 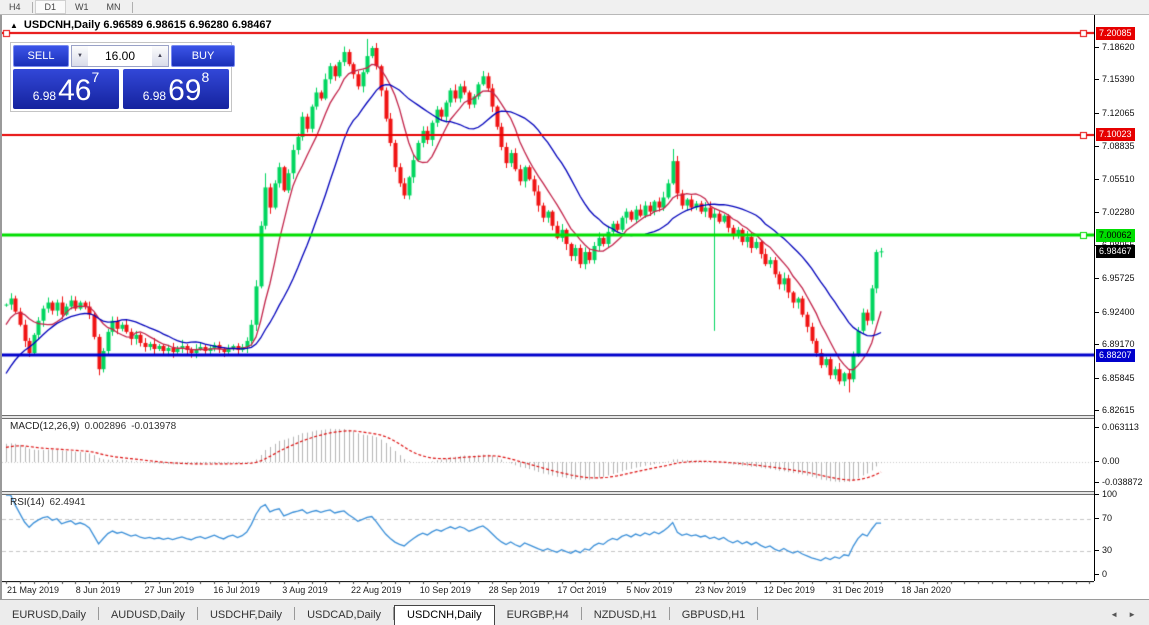 What do you see at coordinates (713, 615) in the screenshot?
I see `symbol-tab-gbpusd: GBPUSD,H1` at bounding box center [713, 615].